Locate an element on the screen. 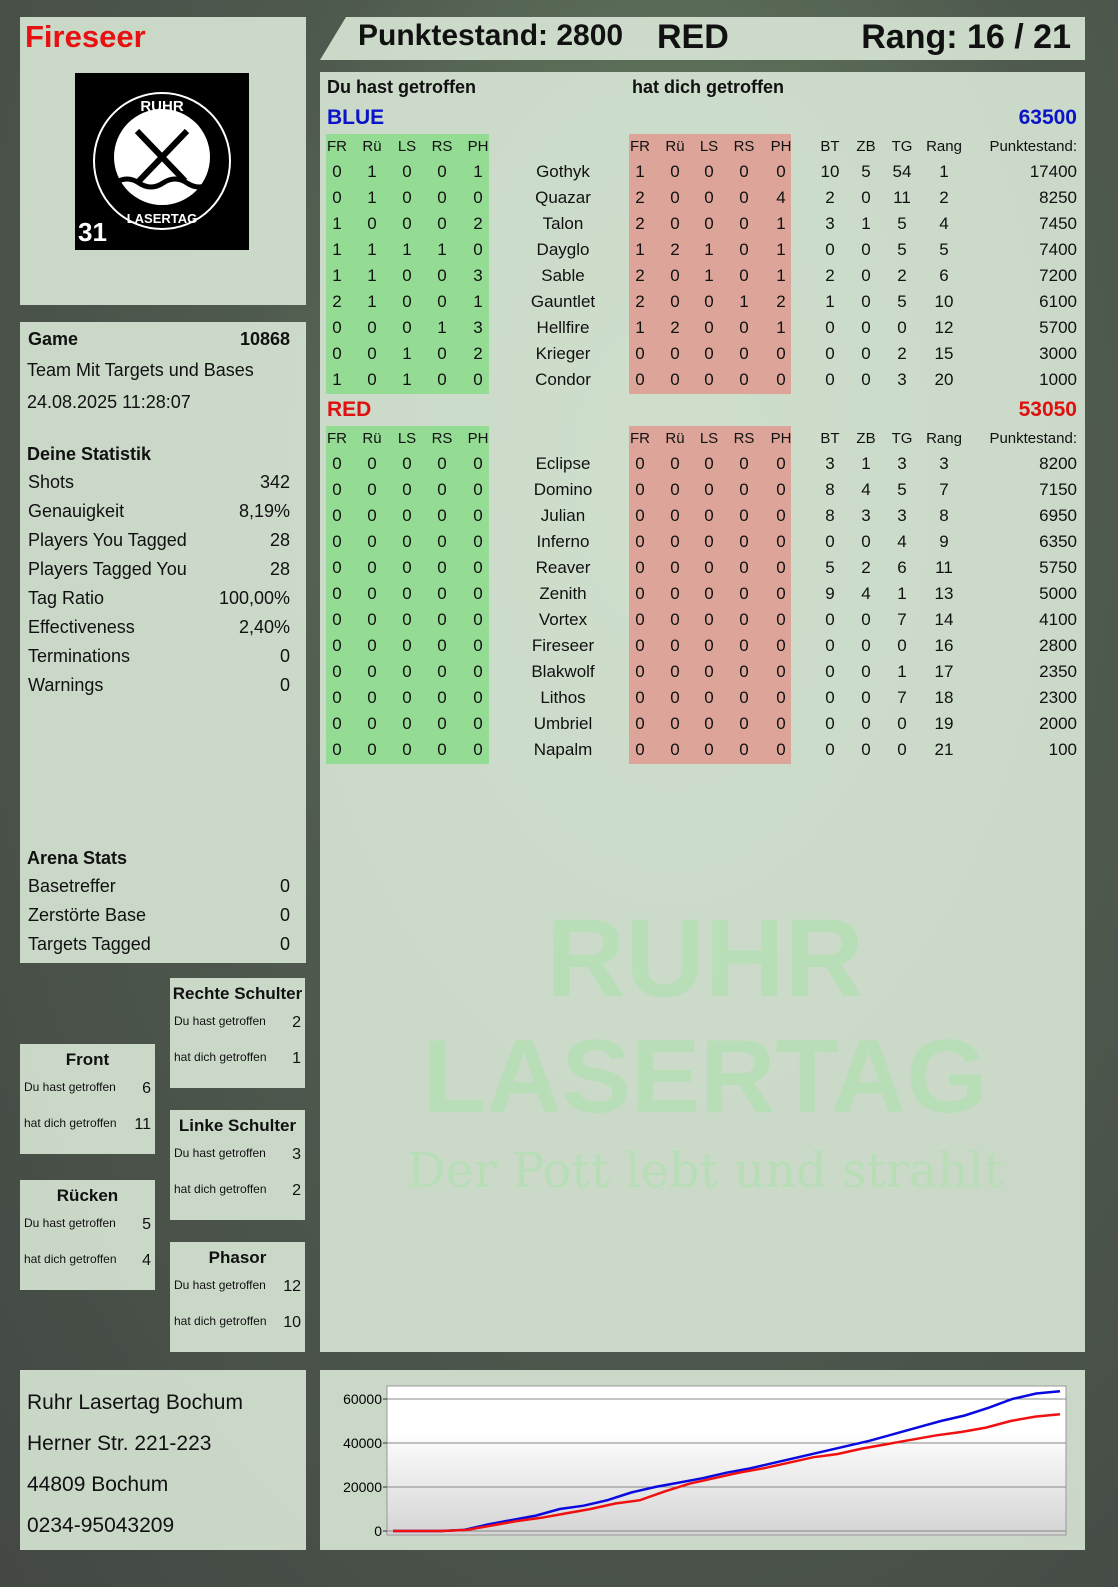 The image size is (1118, 1587). team-score: 53050 is located at coordinates (1047, 409).